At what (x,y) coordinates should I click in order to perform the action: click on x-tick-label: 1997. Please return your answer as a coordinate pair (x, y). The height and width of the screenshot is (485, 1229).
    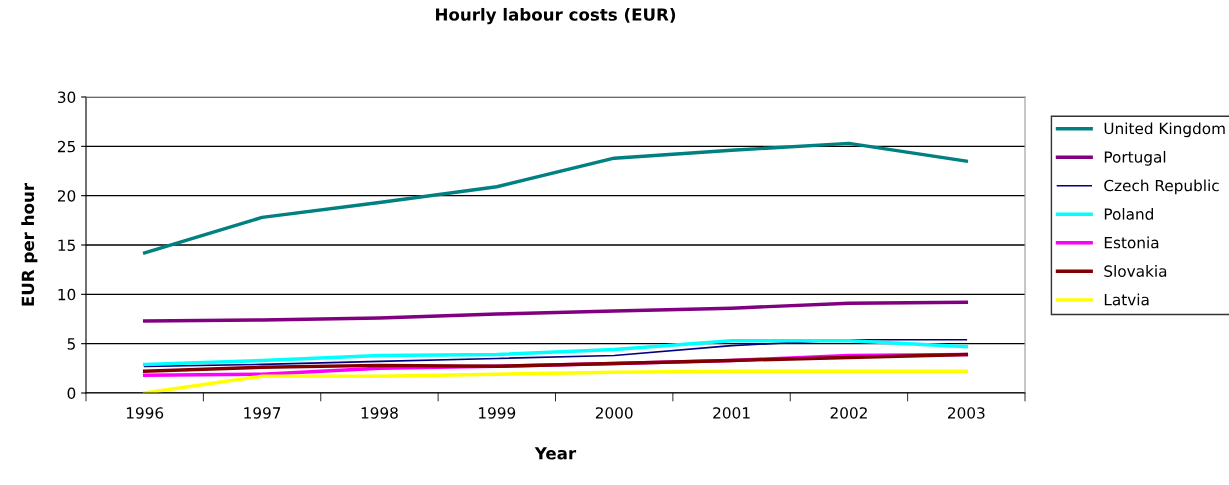
    Looking at the image, I should click on (262, 413).